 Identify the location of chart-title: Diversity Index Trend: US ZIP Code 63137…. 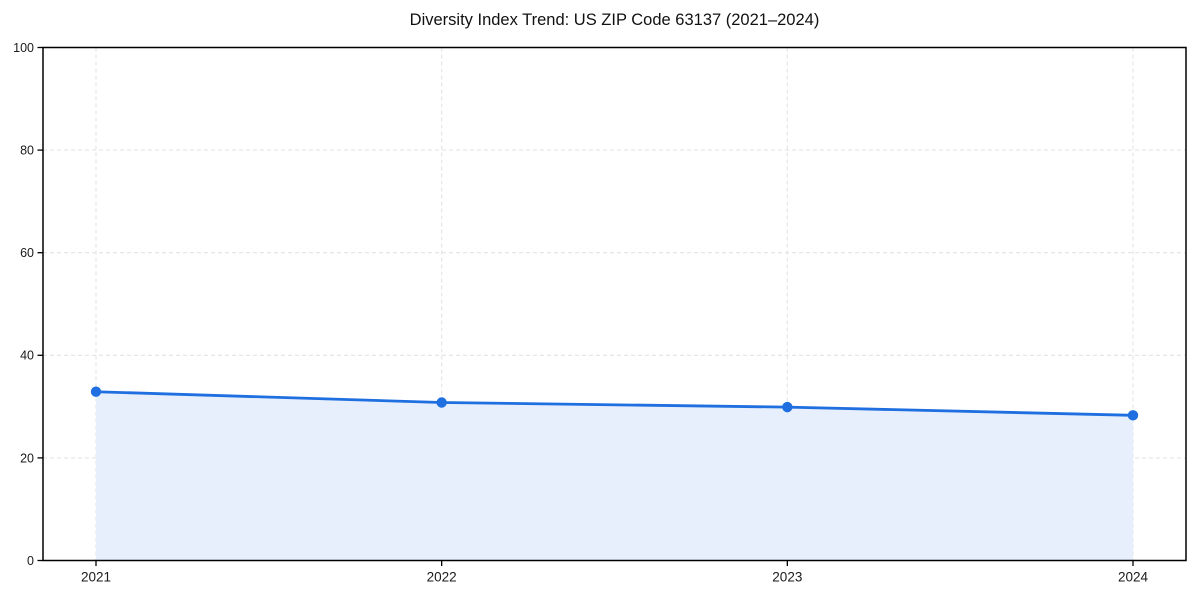
(614, 20).